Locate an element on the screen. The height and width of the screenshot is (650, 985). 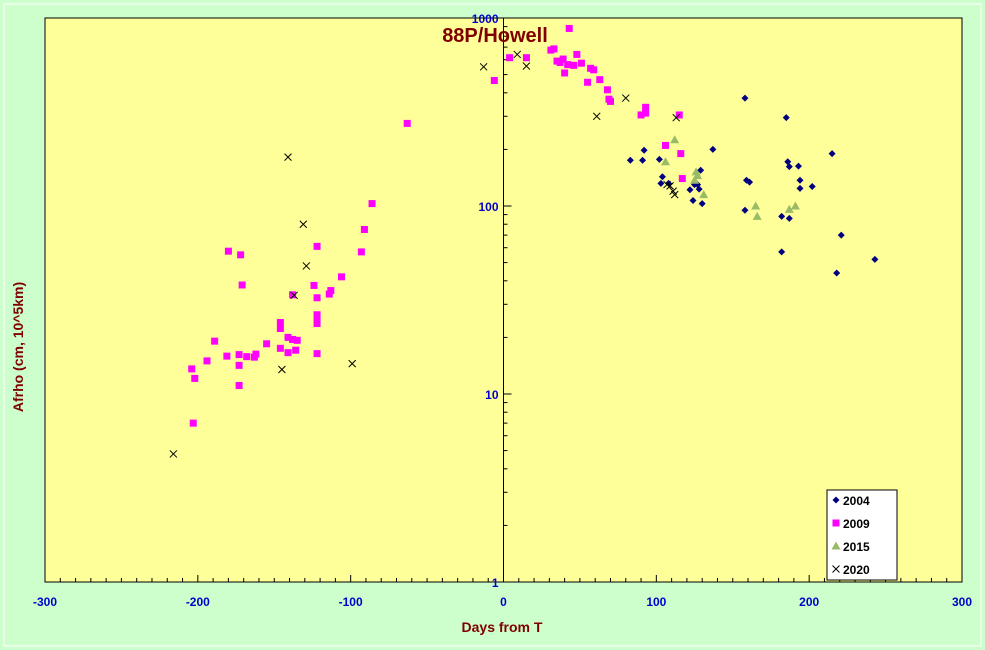
y-tick-label: 100 is located at coordinates (488, 207).